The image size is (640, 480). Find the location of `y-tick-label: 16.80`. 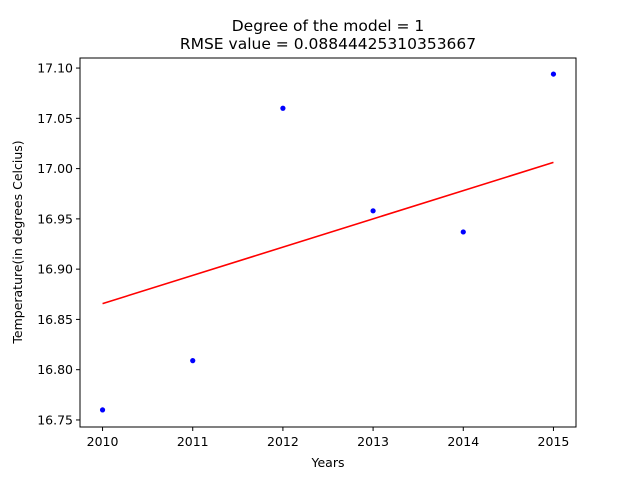

y-tick-label: 16.80 is located at coordinates (55, 369).